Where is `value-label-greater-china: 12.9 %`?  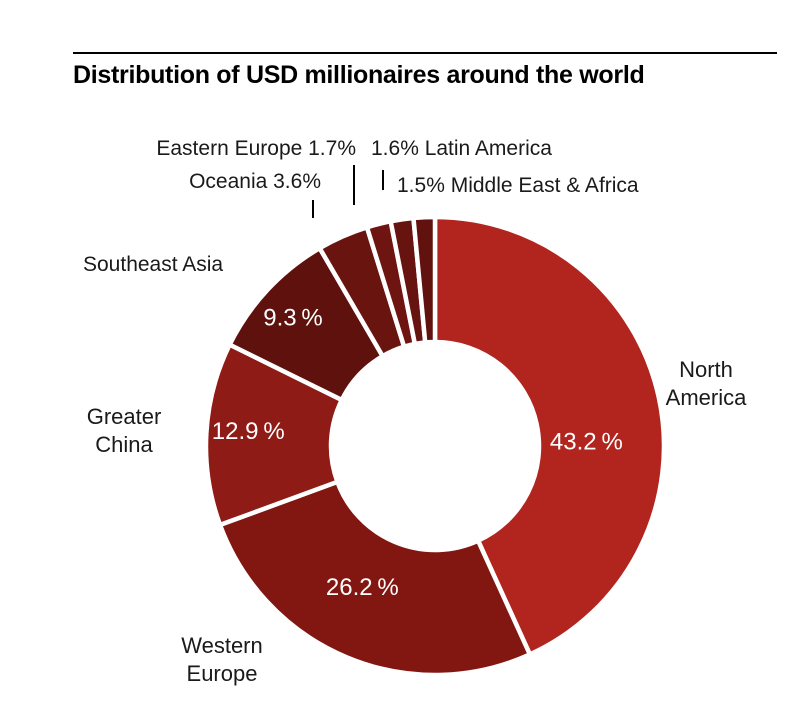
value-label-greater-china: 12.9 % is located at coordinates (248, 431).